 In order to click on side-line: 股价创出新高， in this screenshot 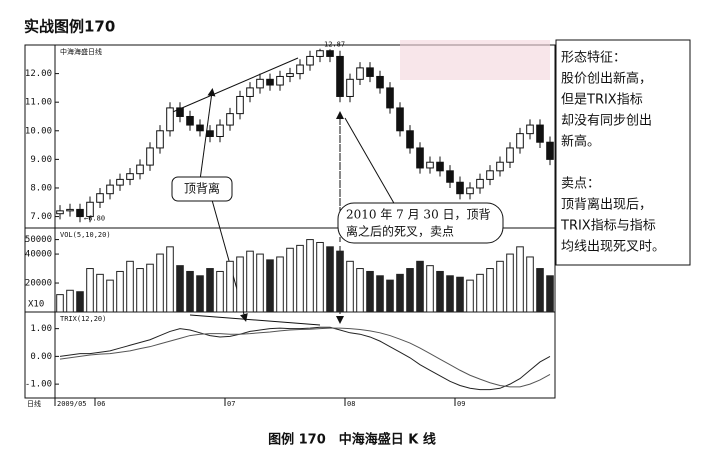, I will do `click(606, 79)`.